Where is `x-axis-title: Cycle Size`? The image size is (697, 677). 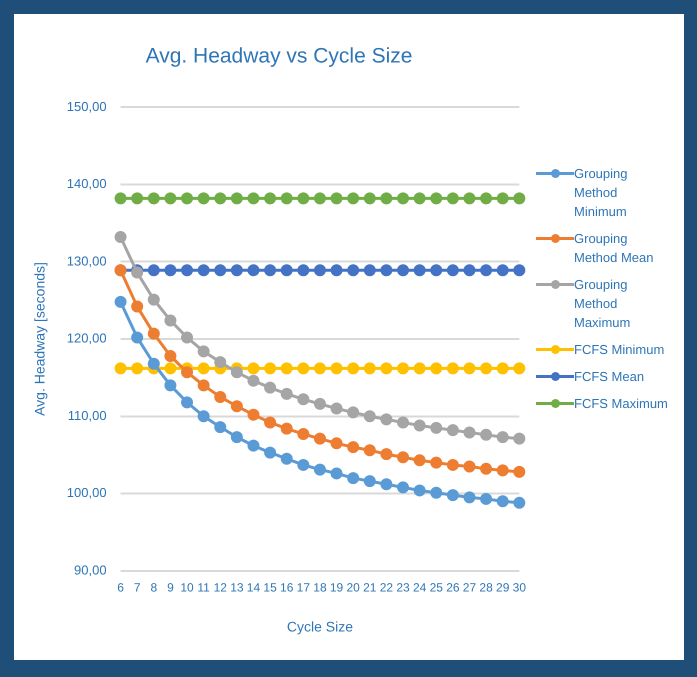 x-axis-title: Cycle Size is located at coordinates (320, 626).